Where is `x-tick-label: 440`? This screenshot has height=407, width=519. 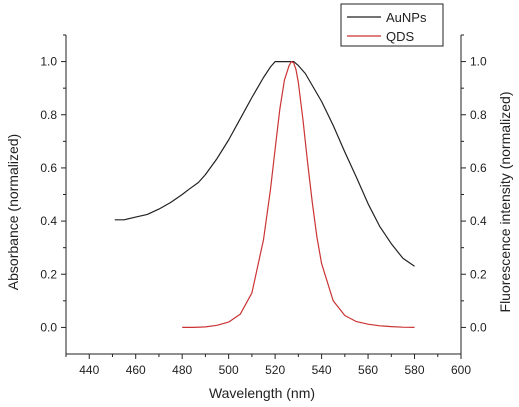
x-tick-label: 440 is located at coordinates (89, 370).